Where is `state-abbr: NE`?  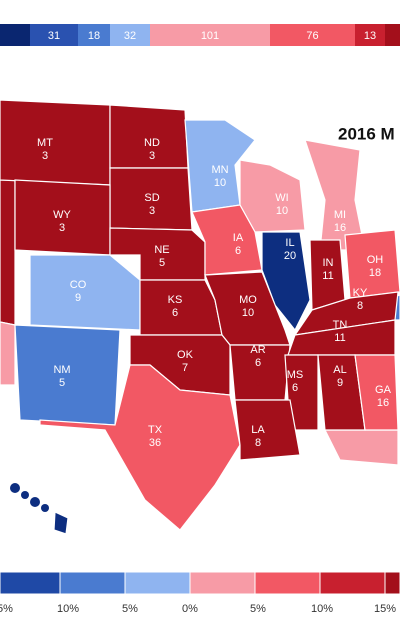
state-abbr: NE is located at coordinates (161, 250).